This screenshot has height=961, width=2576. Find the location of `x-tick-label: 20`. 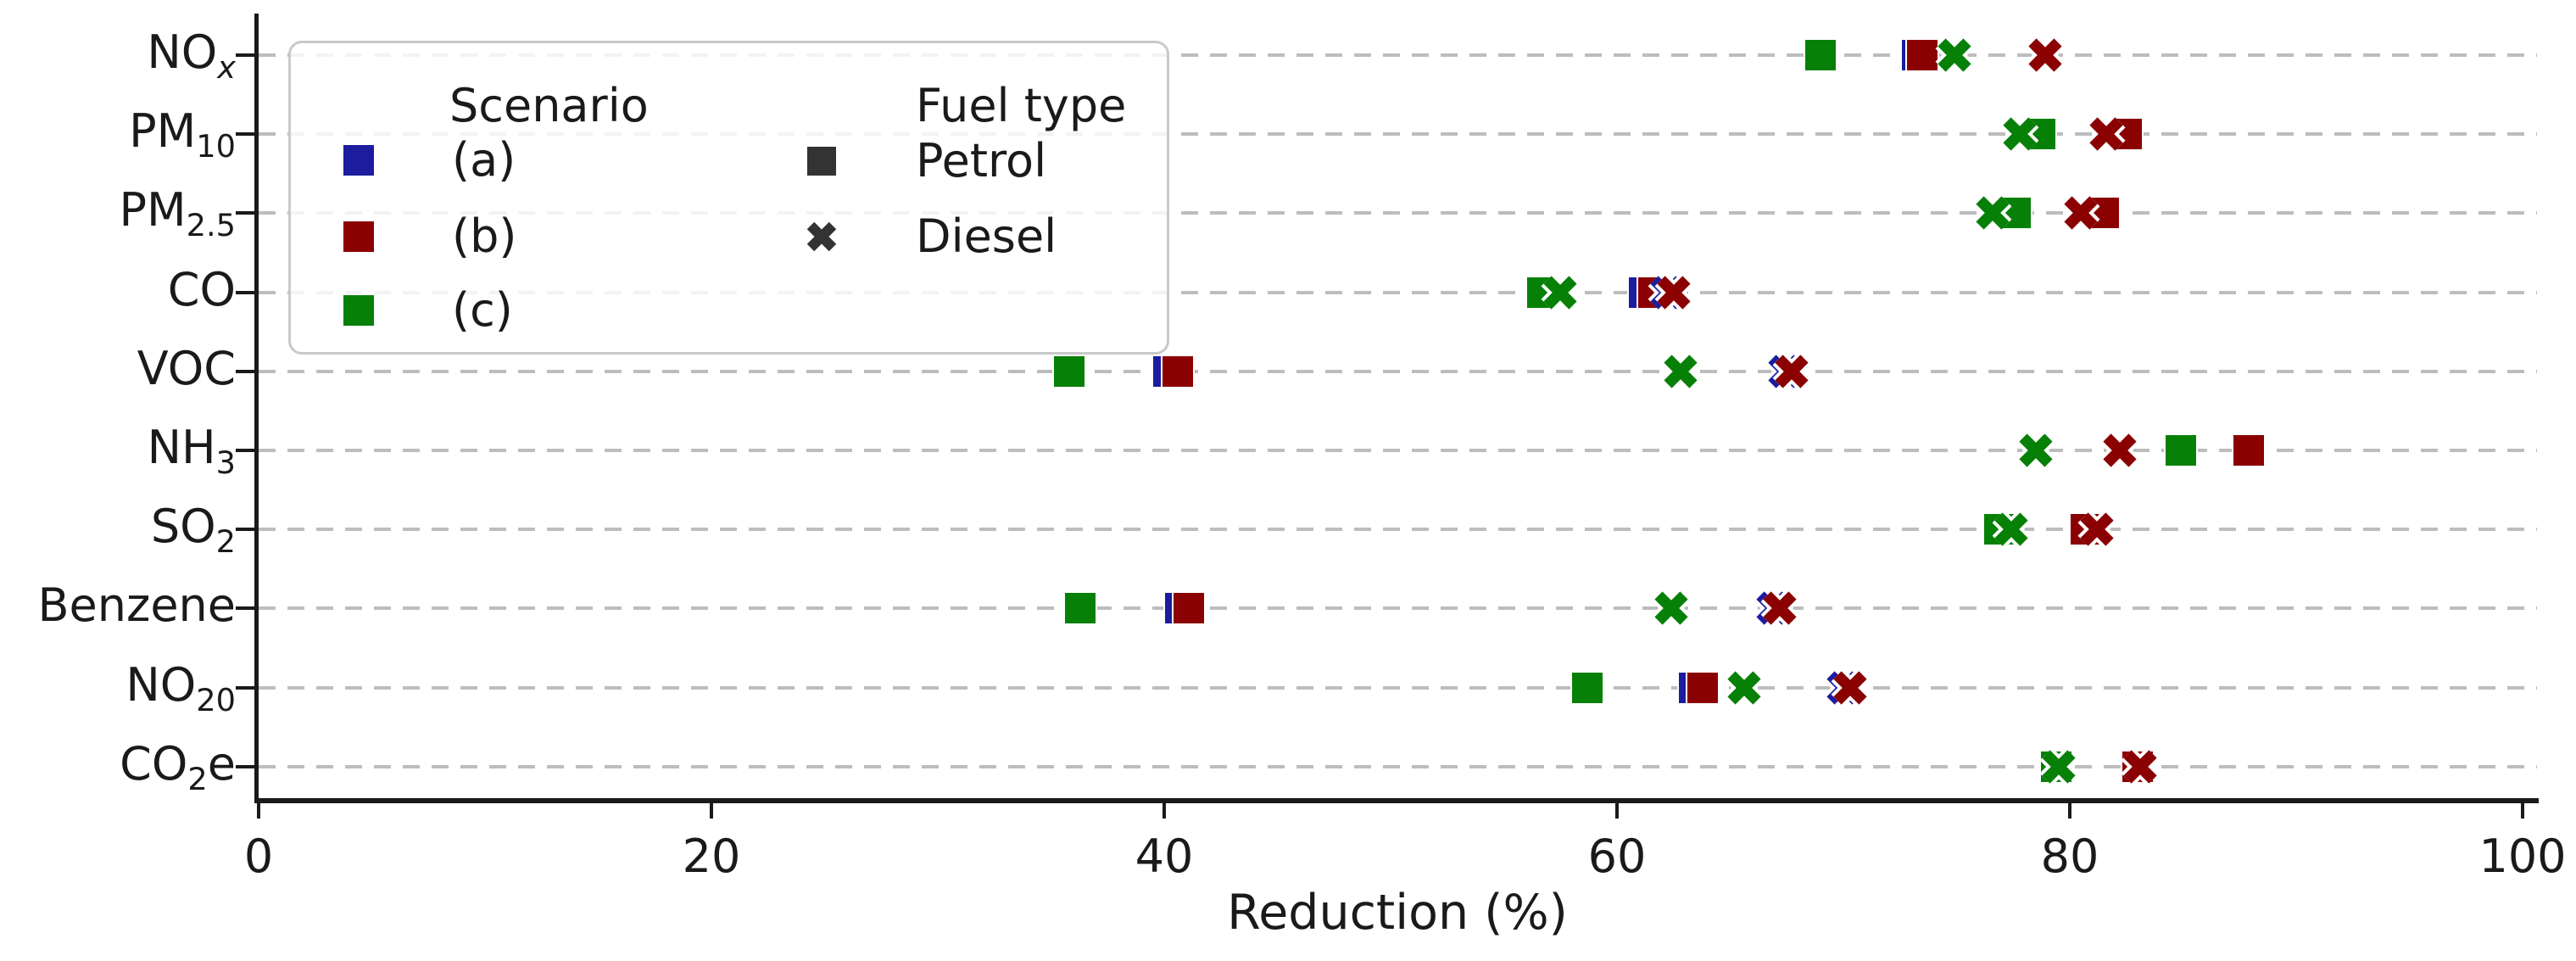

x-tick-label: 20 is located at coordinates (711, 856).